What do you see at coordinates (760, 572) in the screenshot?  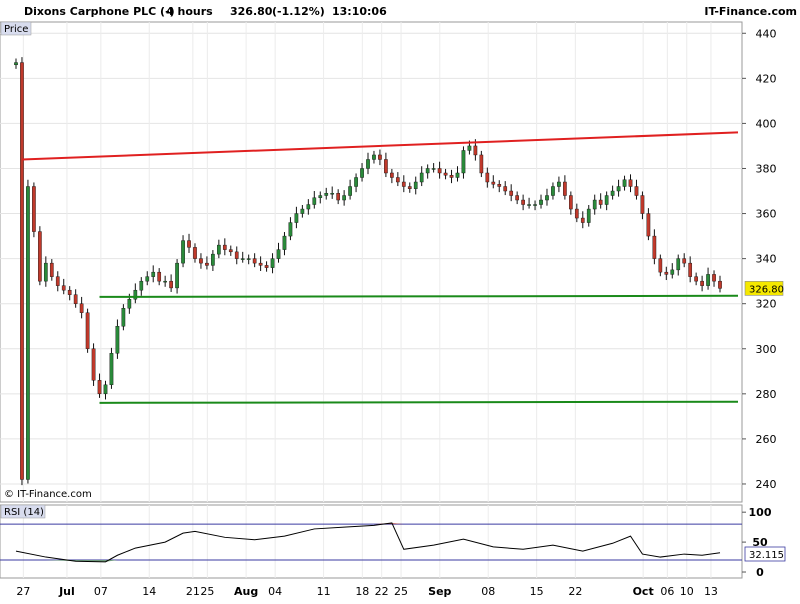 I see `rsi-tick-label: 0` at bounding box center [760, 572].